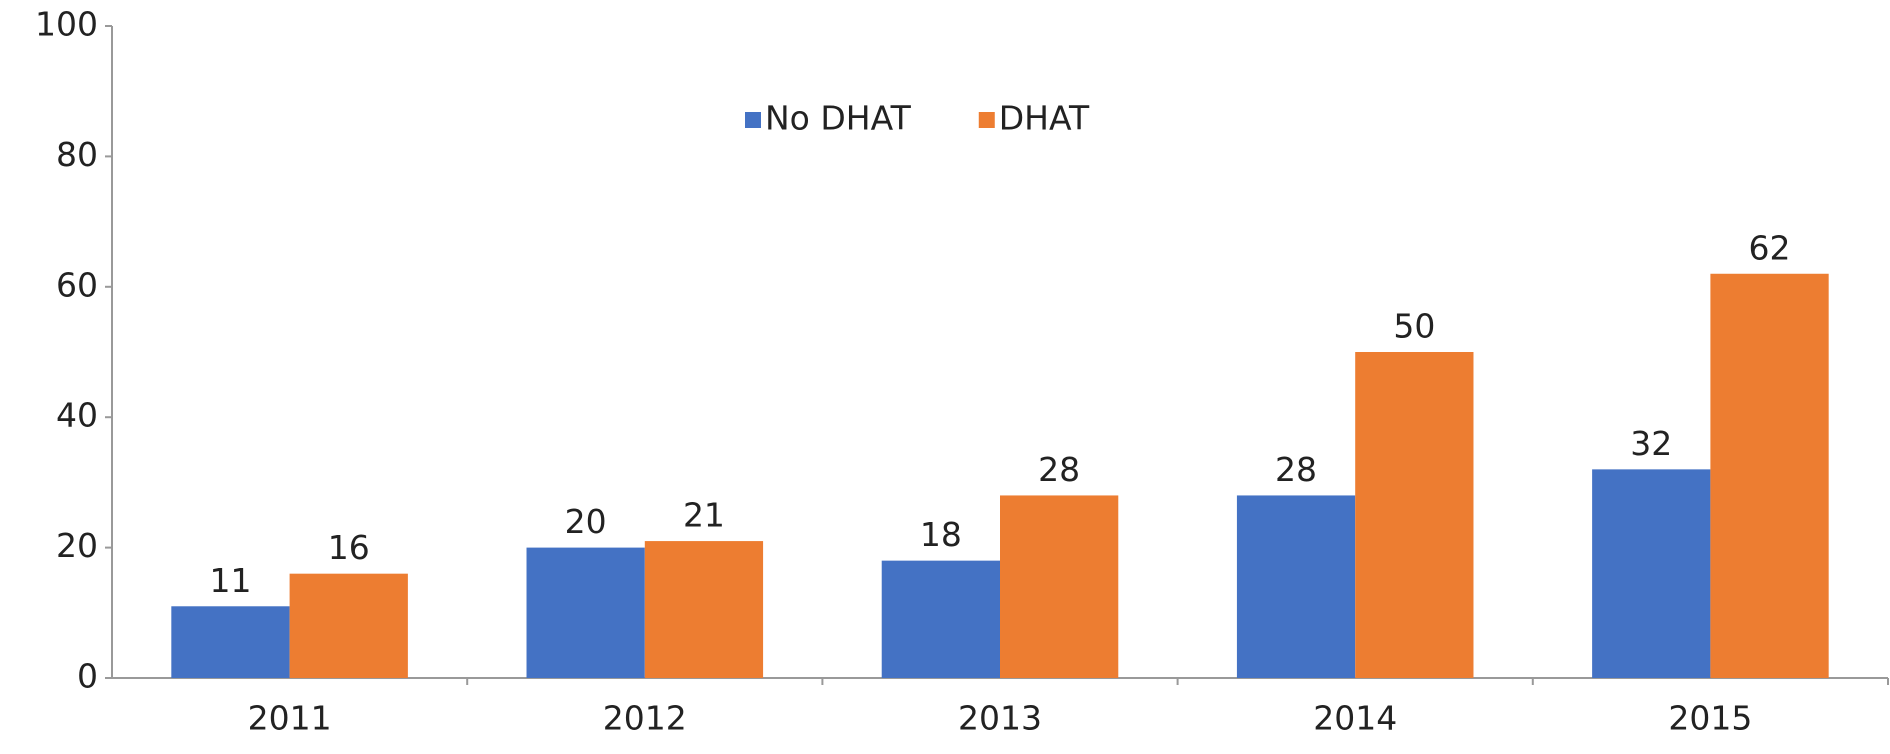 Image resolution: width=1890 pixels, height=754 pixels. What do you see at coordinates (77, 284) in the screenshot?
I see `y-tick-label: 60` at bounding box center [77, 284].